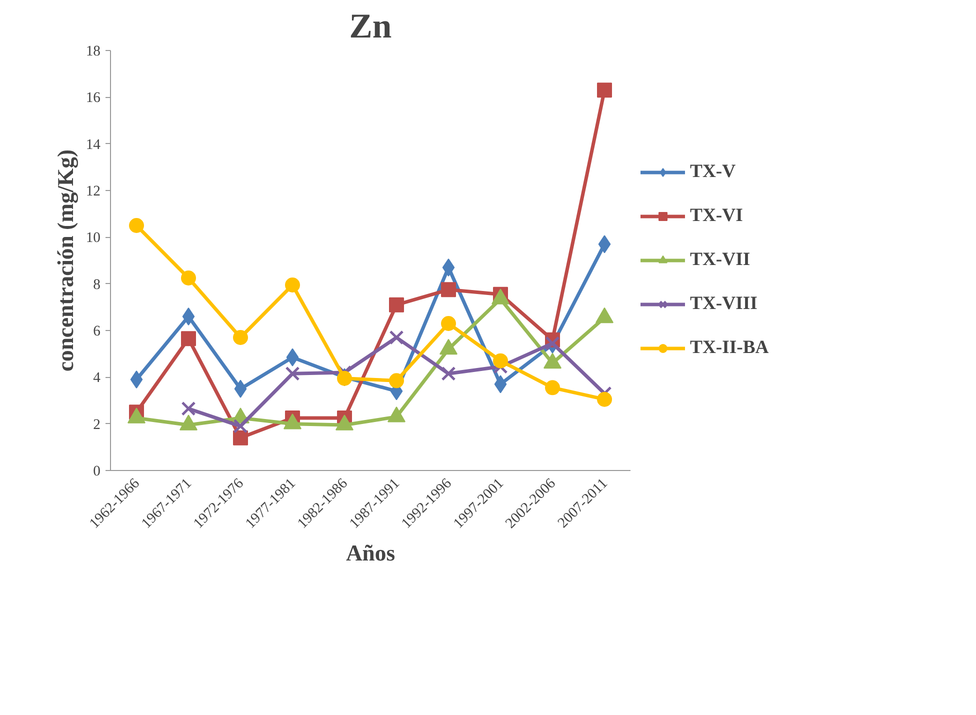 The image size is (976, 715). I want to click on legend-label: TX-II-BA, so click(730, 348).